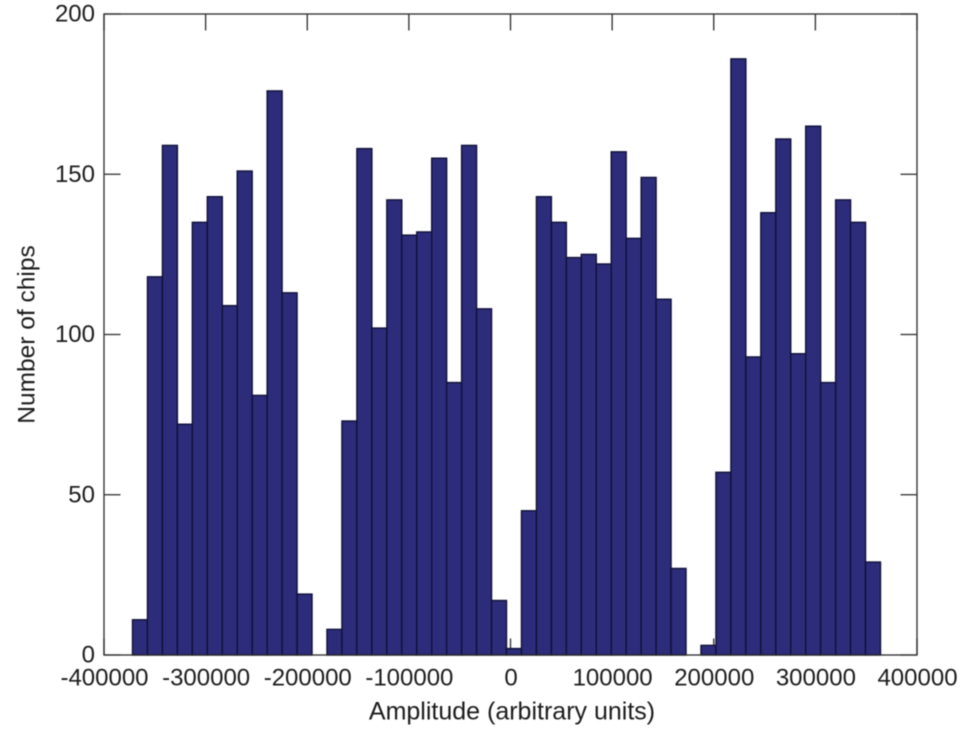 The height and width of the screenshot is (735, 960). Describe the element at coordinates (409, 677) in the screenshot. I see `svg-text: -100000` at that location.